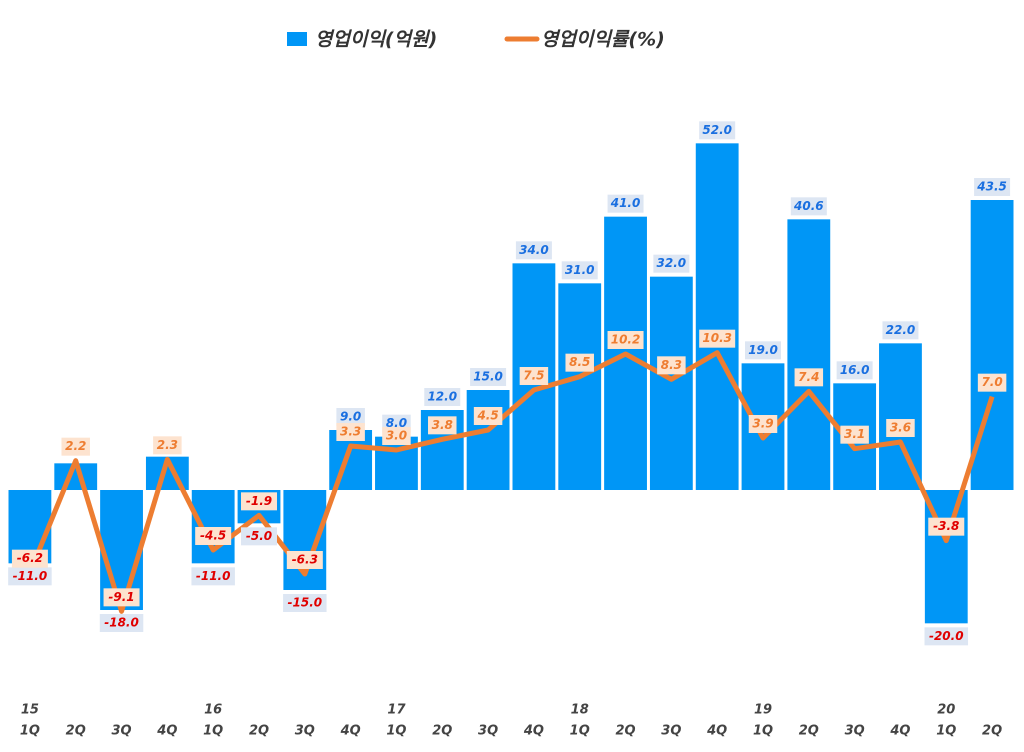  I want to click on data-label: 19.0, so click(763, 350).